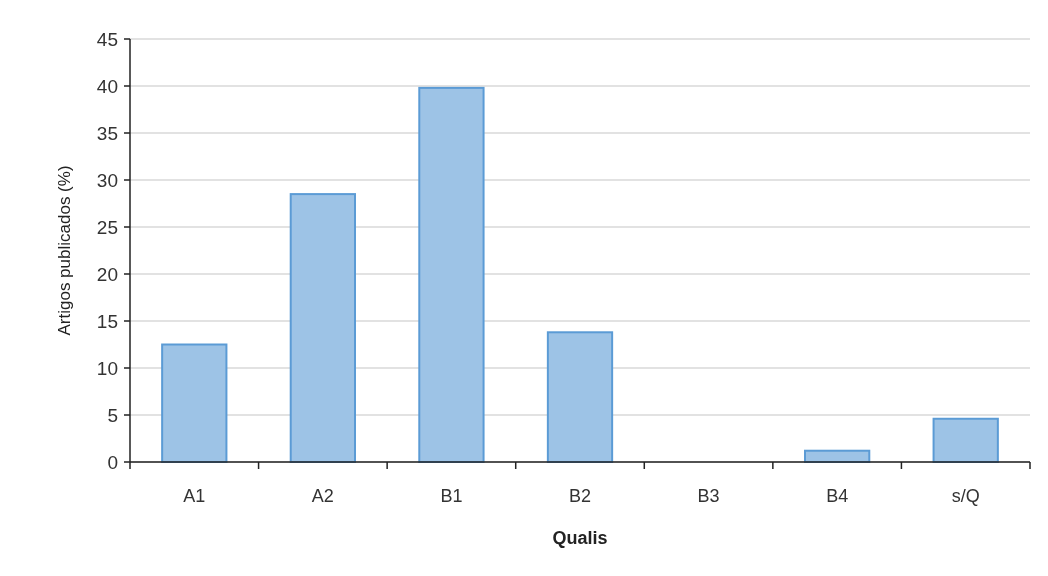 This screenshot has width=1048, height=576. What do you see at coordinates (107, 180) in the screenshot?
I see `y-tick-label: 30` at bounding box center [107, 180].